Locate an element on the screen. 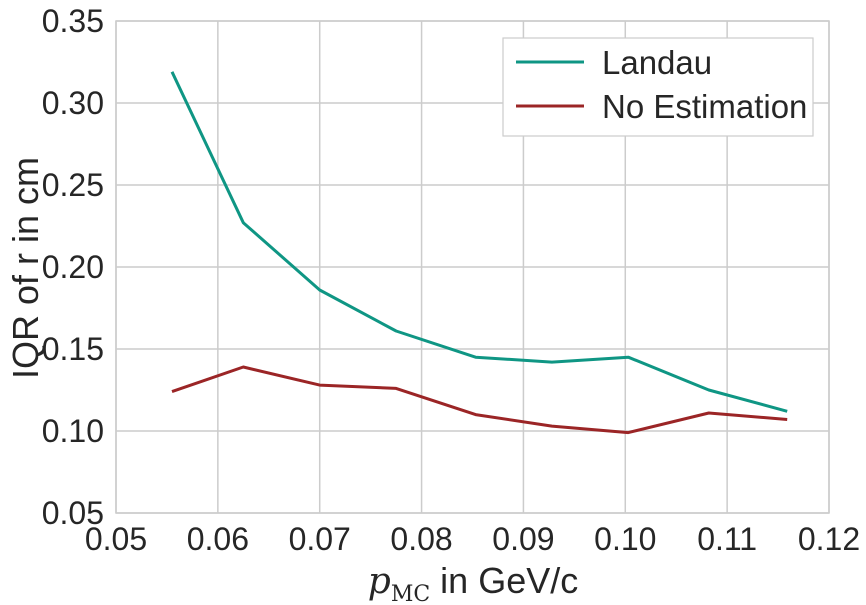 The image size is (866, 605). x-axis-label: pMC in GeV/c is located at coordinates (473, 582).